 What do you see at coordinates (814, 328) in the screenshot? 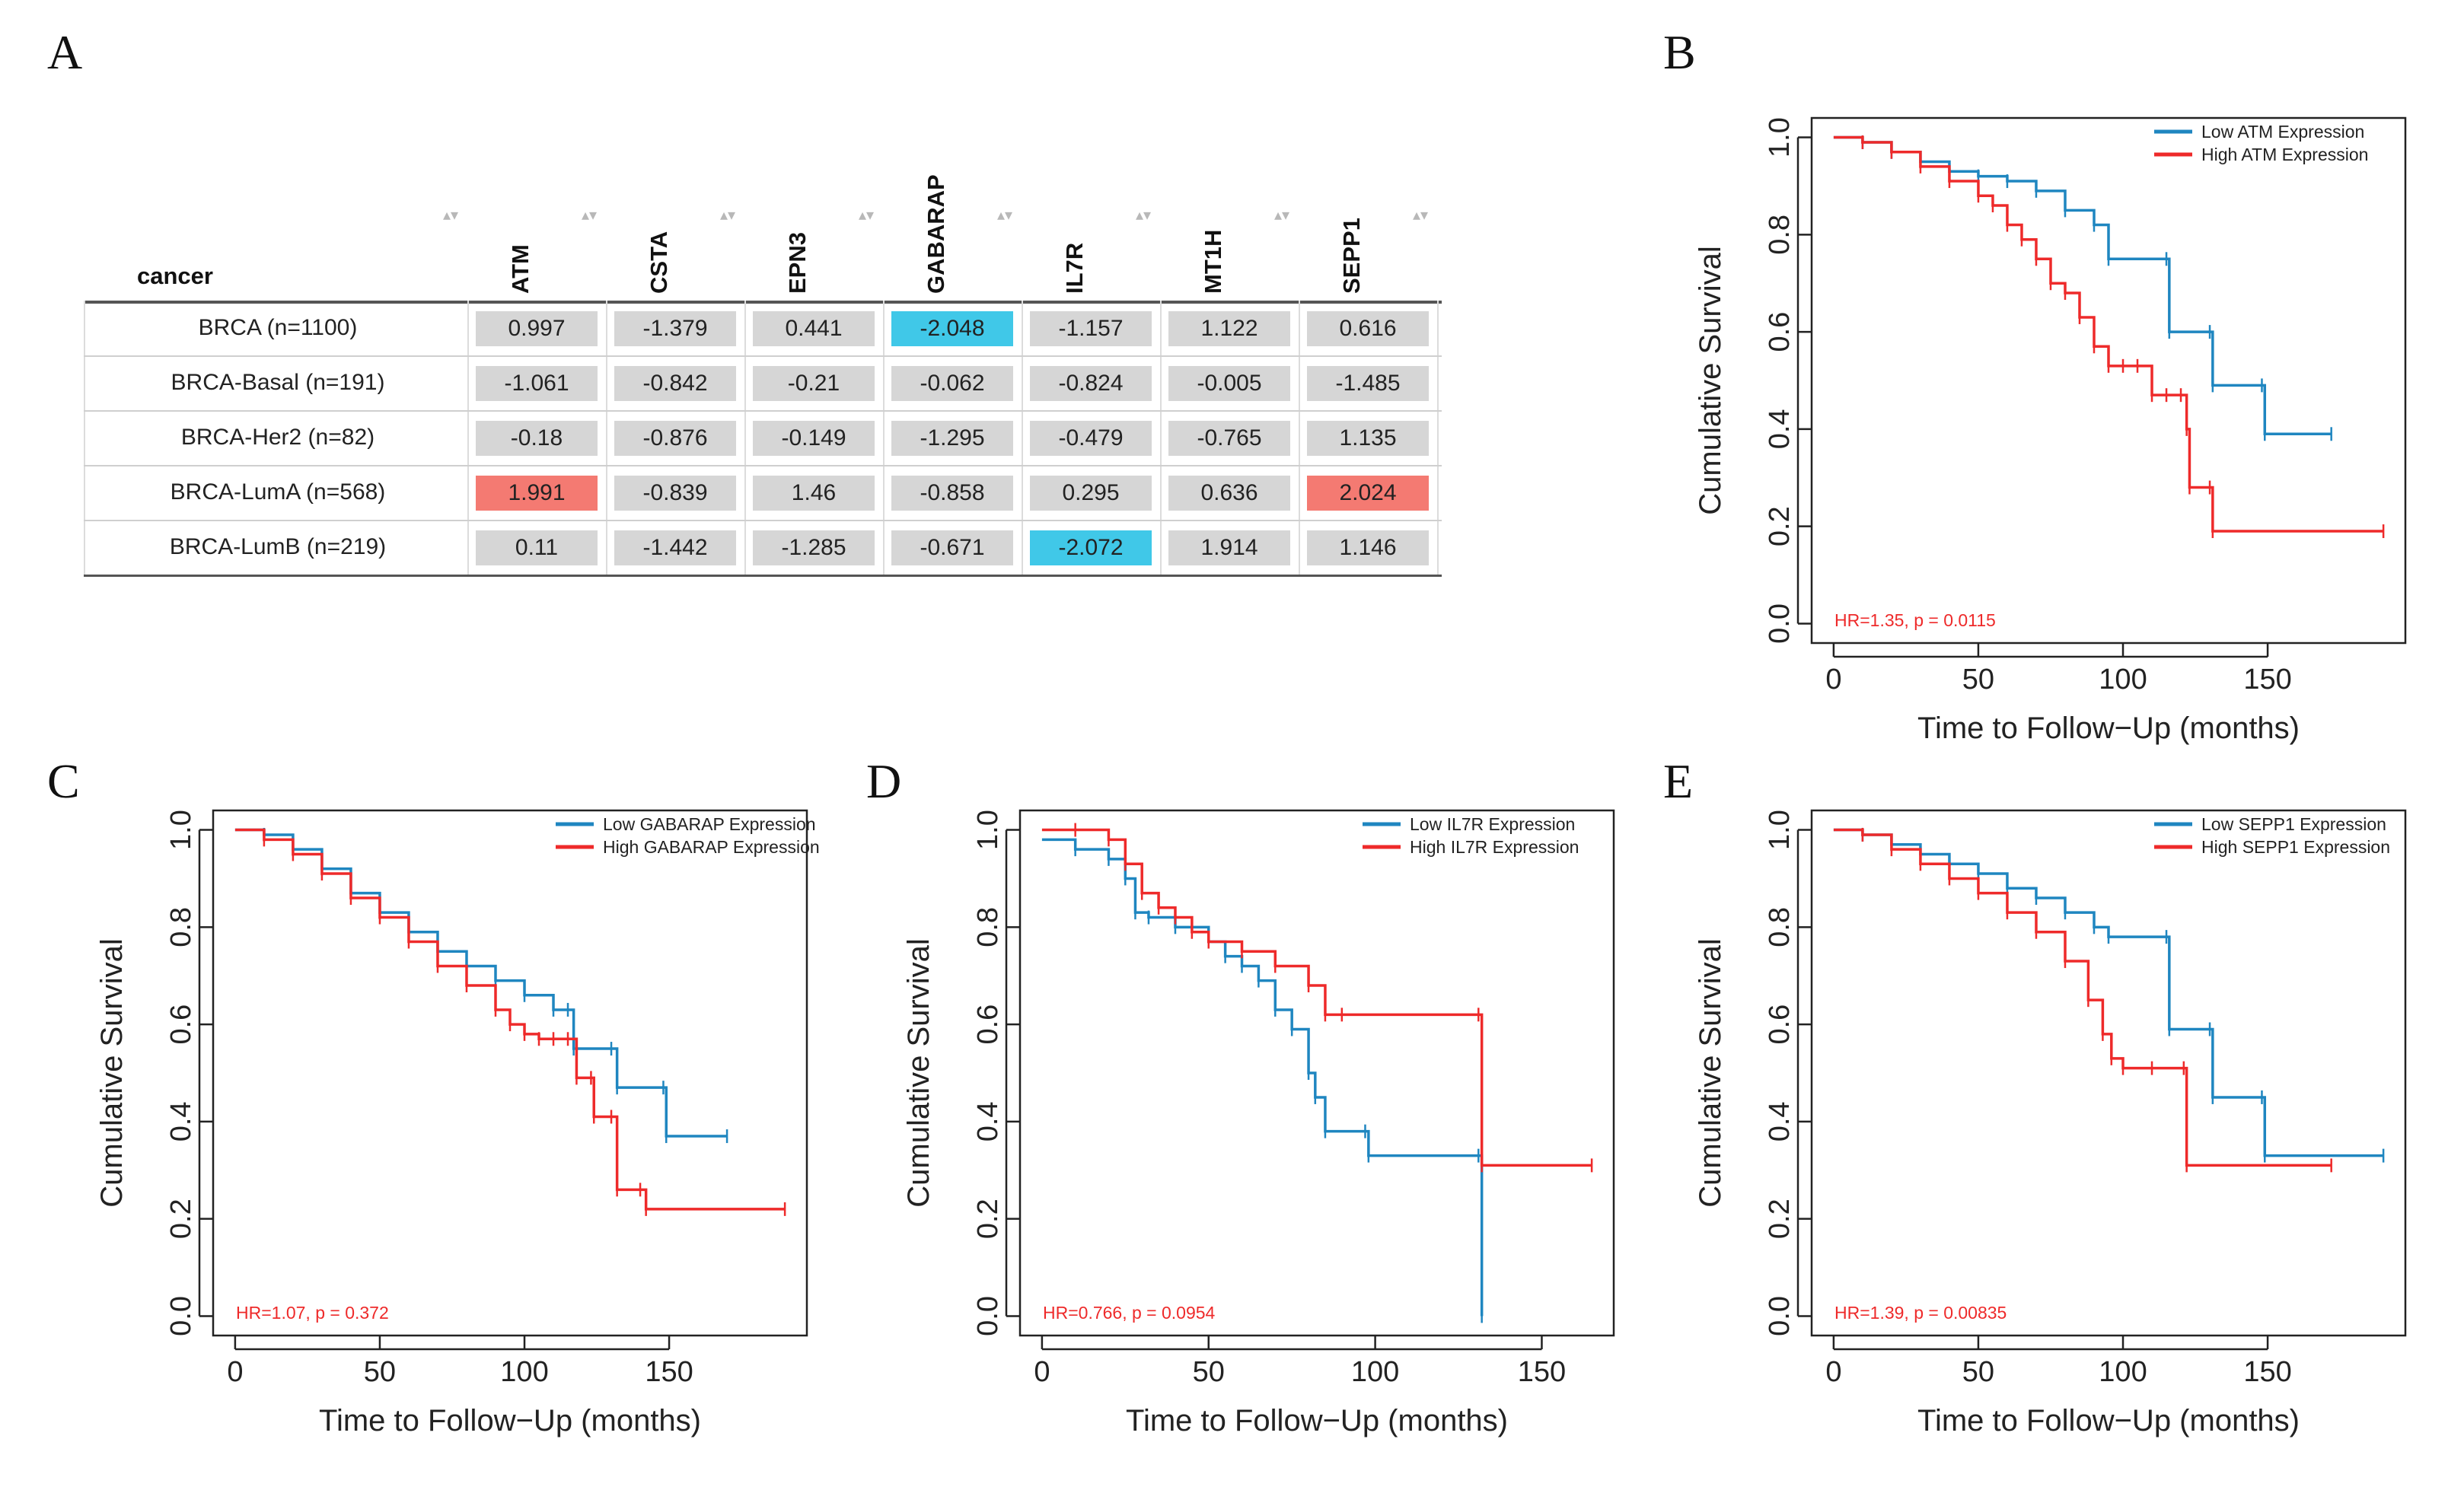
I see `table-cell: 0.441` at bounding box center [814, 328].